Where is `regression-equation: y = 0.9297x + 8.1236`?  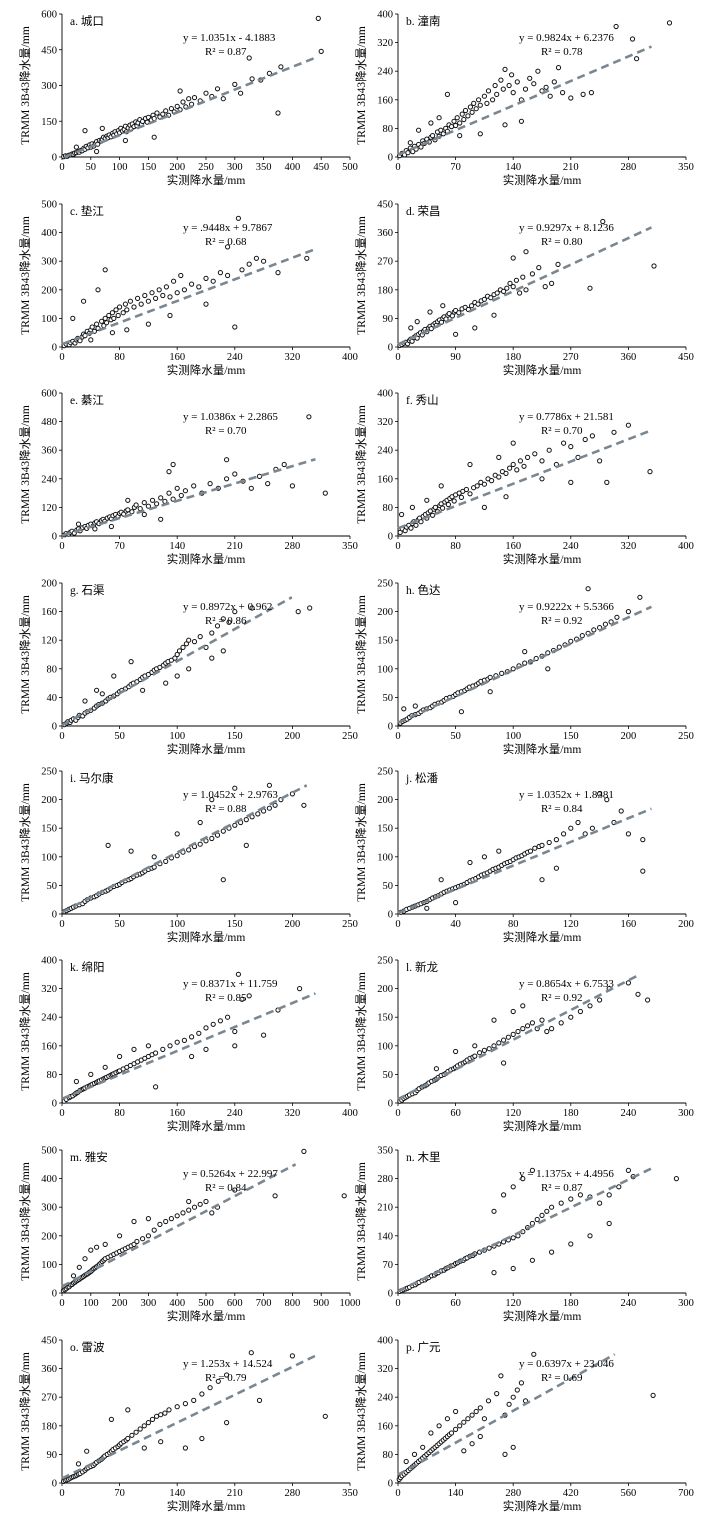
regression-equation: y = 0.9297x + 8.1236 is located at coordinates (566, 228).